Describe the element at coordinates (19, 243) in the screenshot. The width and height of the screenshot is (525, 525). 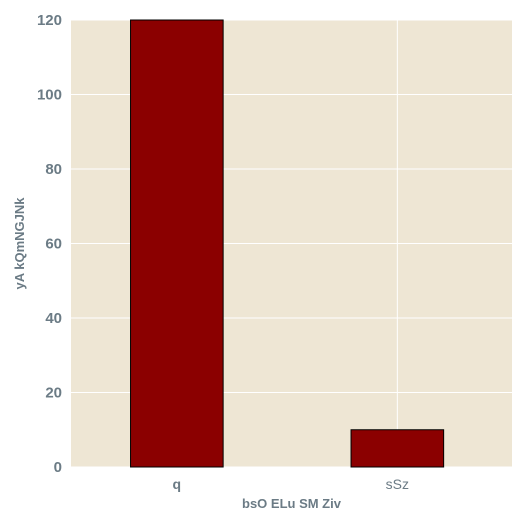
I see `y-axis-title: yA kQmNGJNk` at that location.